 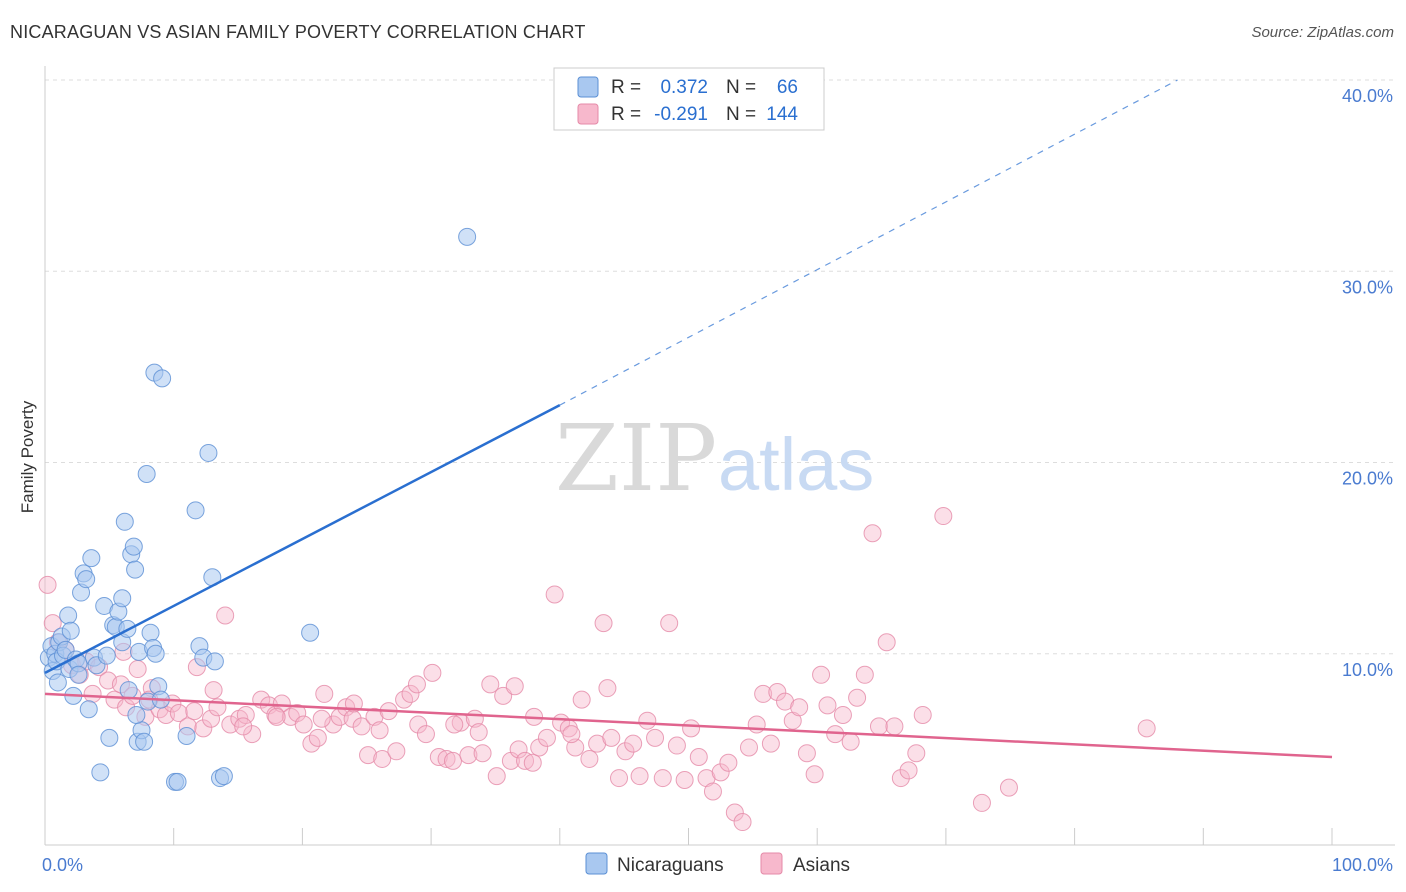 What do you see at coordinates (596, 863) in the screenshot?
I see `legend-nicaraguans-swatch` at bounding box center [596, 863].